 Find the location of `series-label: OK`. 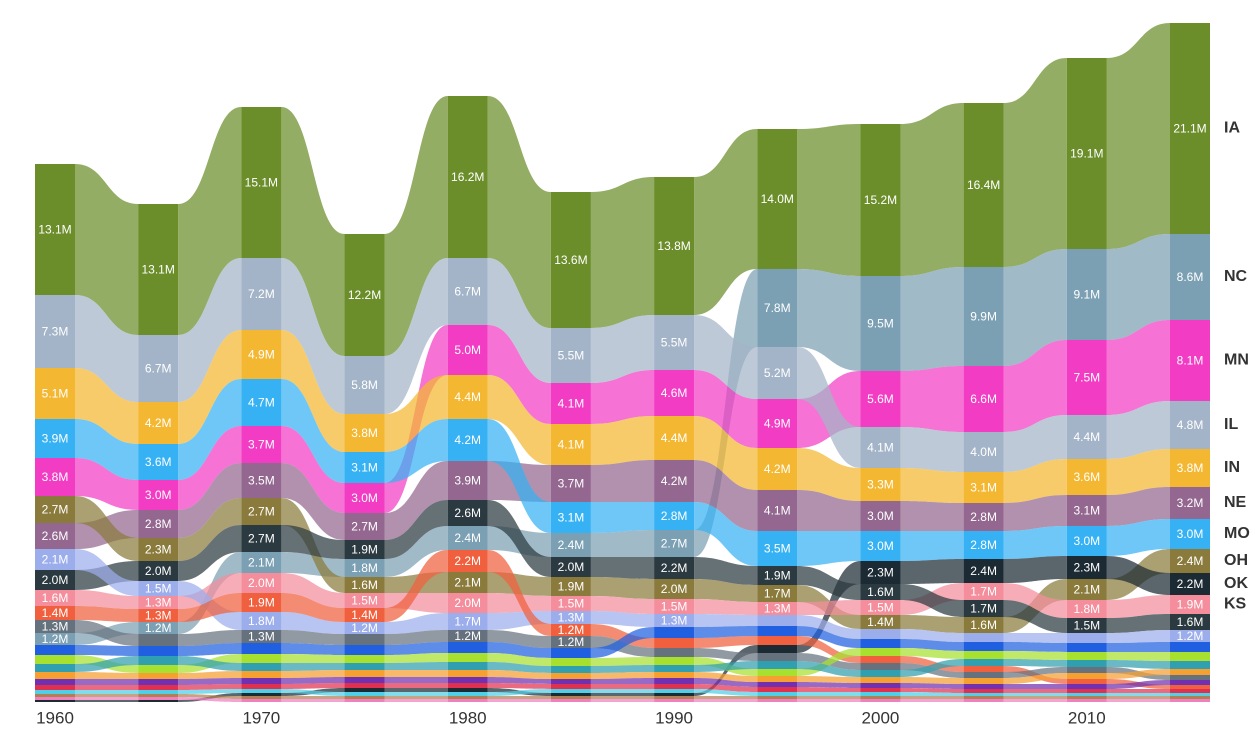

series-label: OK is located at coordinates (1236, 583).